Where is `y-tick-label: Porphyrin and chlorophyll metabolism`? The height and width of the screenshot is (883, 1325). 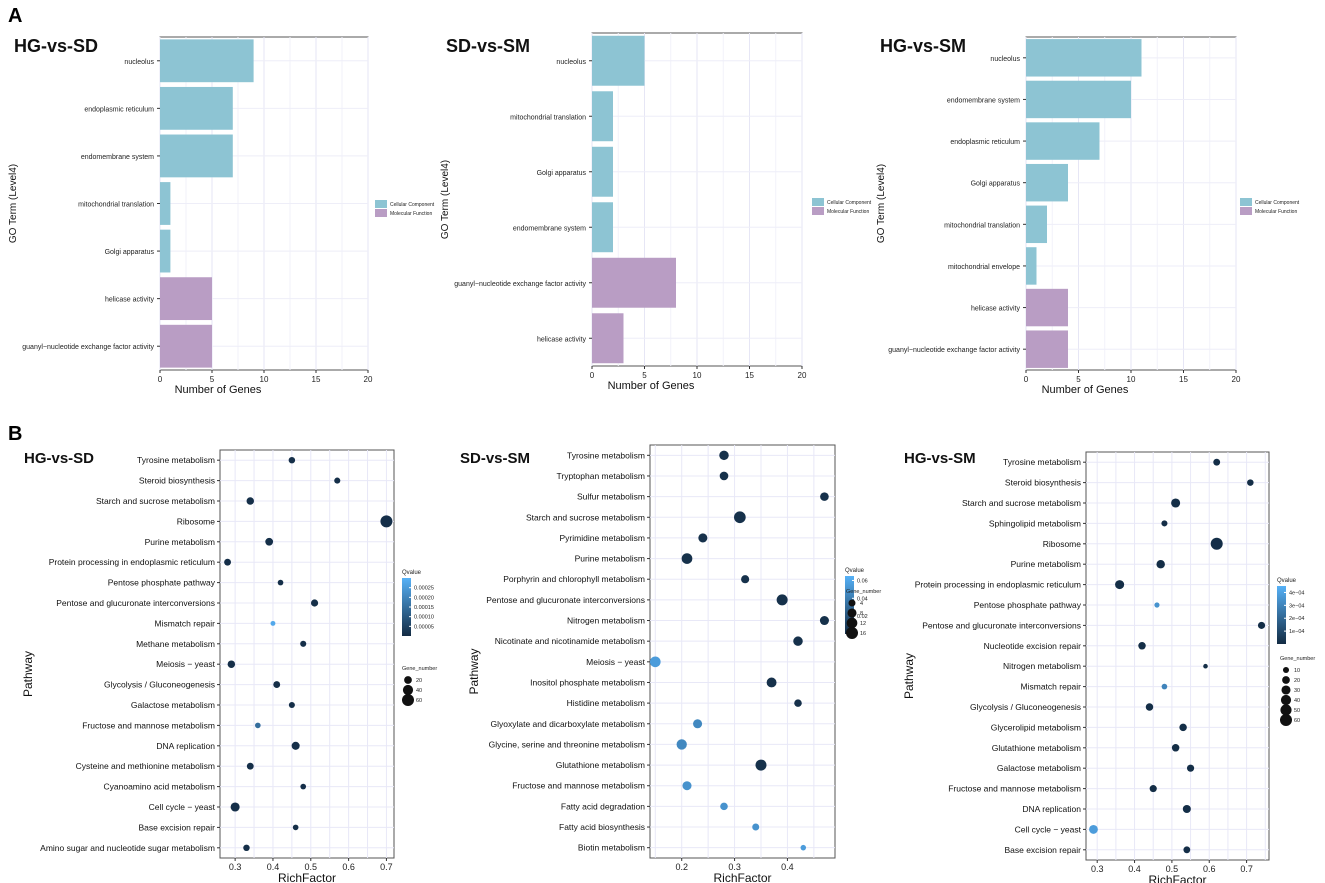
y-tick-label: Porphyrin and chlorophyll metabolism is located at coordinates (574, 579).